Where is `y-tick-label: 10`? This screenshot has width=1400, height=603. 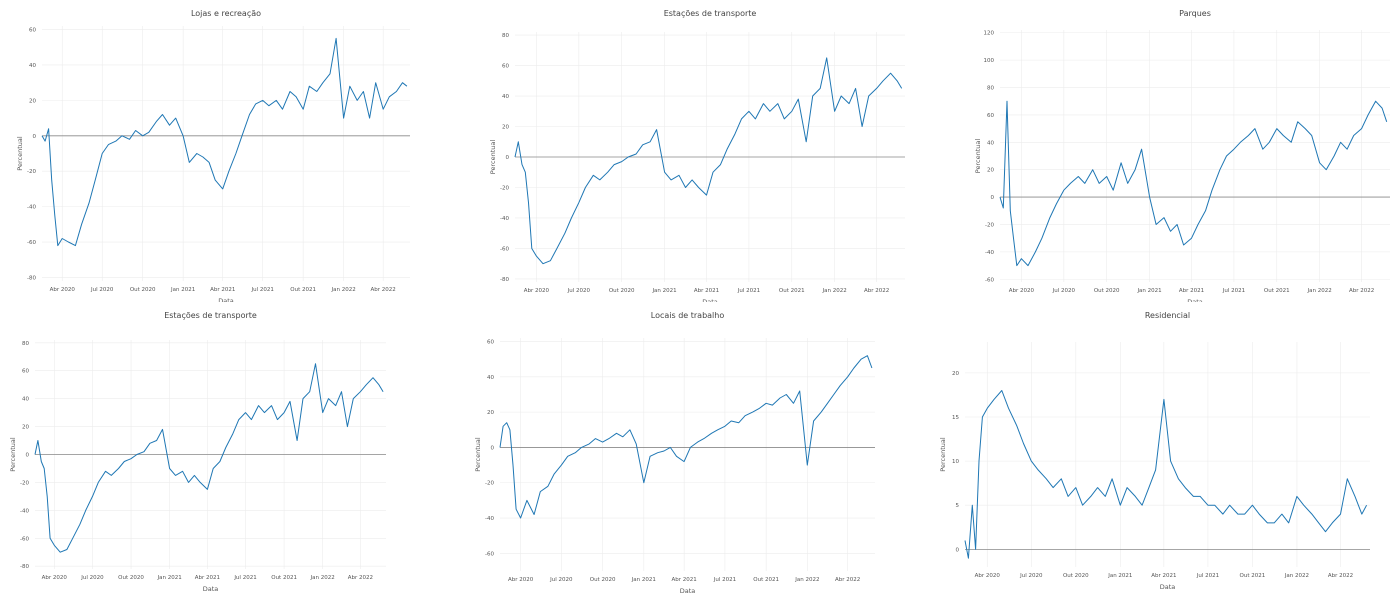 y-tick-label: 10 is located at coordinates (955, 462).